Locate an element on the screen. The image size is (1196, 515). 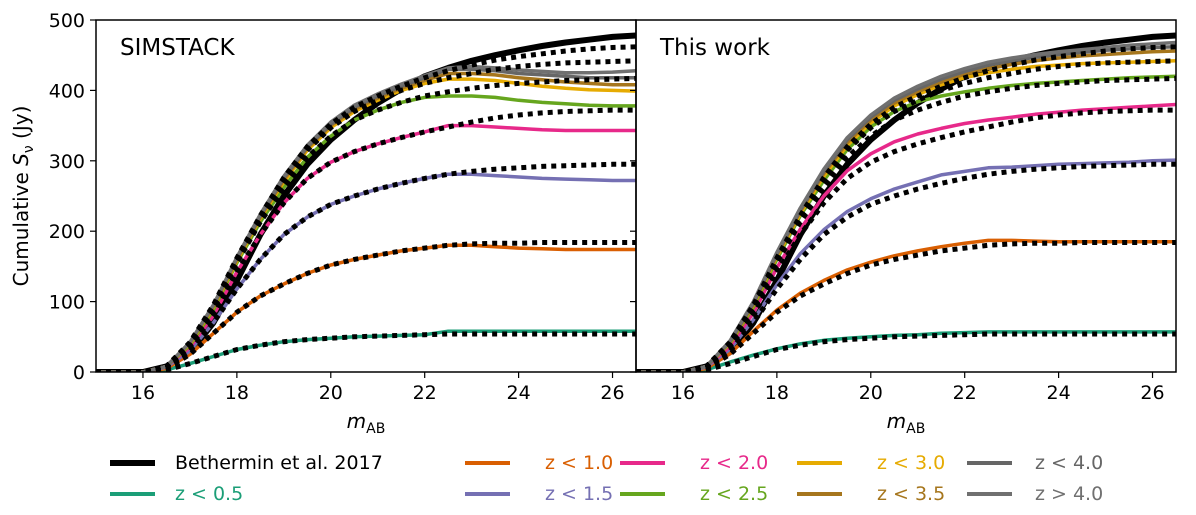
legend-item-z-lt-3-5: z < 3.5 is located at coordinates (871, 494).